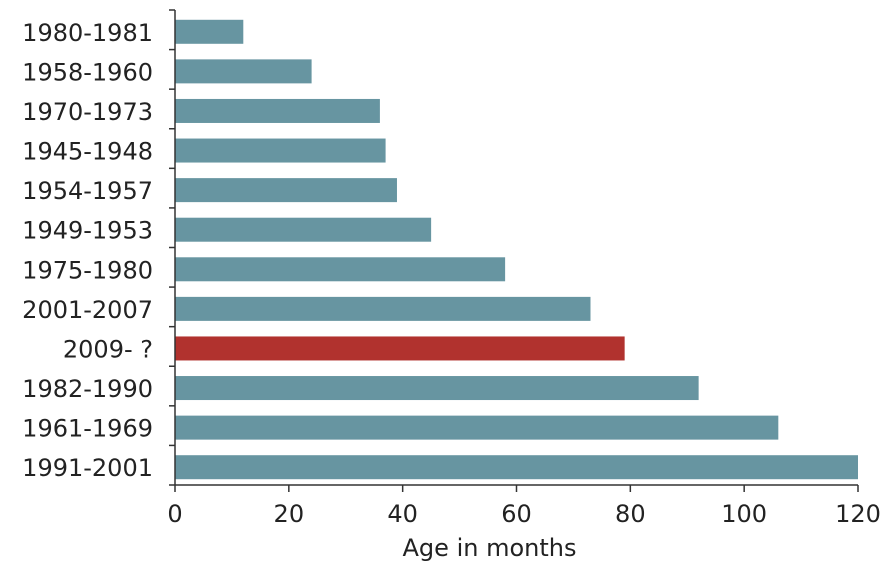  I want to click on bar-1970-1973, so click(277, 110).